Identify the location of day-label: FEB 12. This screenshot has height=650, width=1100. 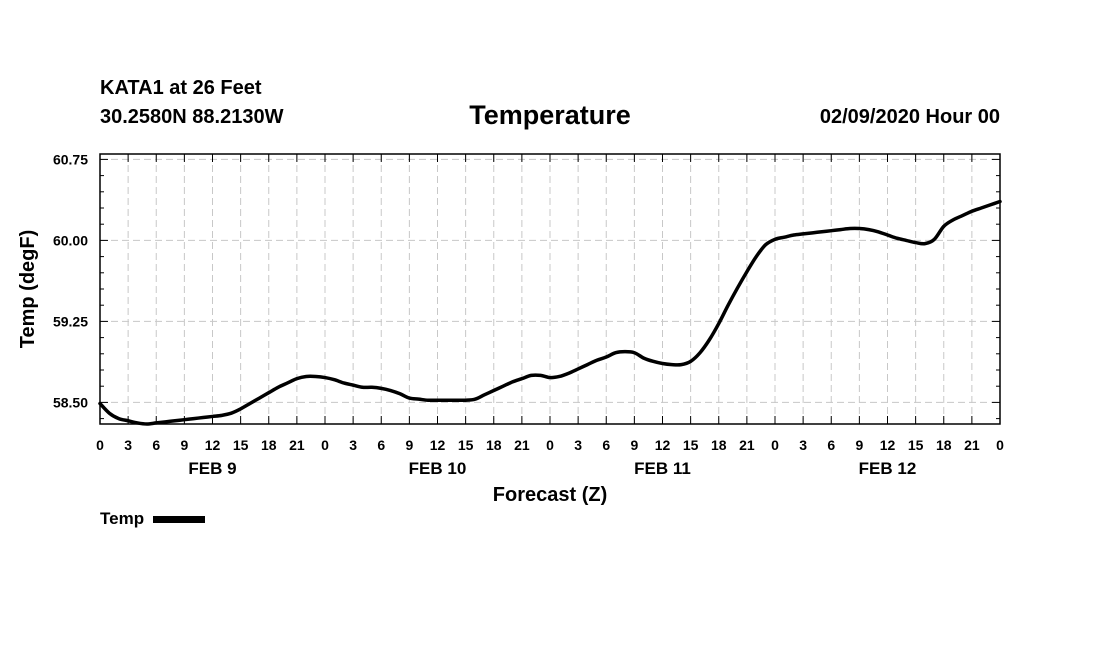
(888, 468).